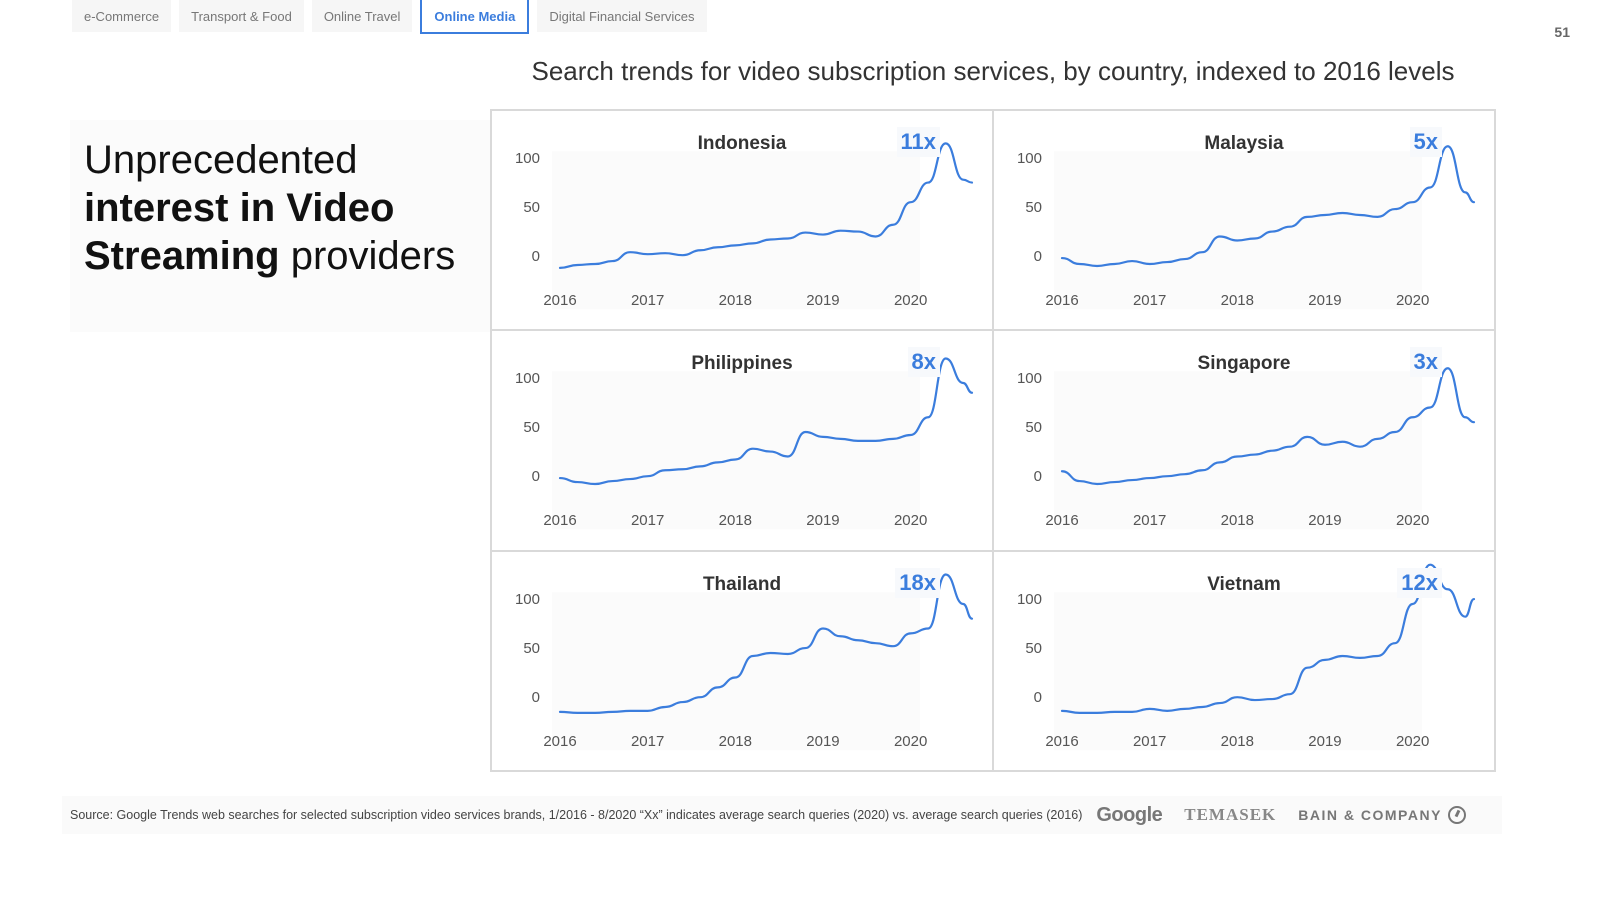 This screenshot has width=1600, height=900. Describe the element at coordinates (1370, 815) in the screenshot. I see `bain-logo-text: BAIN & COMPANY` at that location.